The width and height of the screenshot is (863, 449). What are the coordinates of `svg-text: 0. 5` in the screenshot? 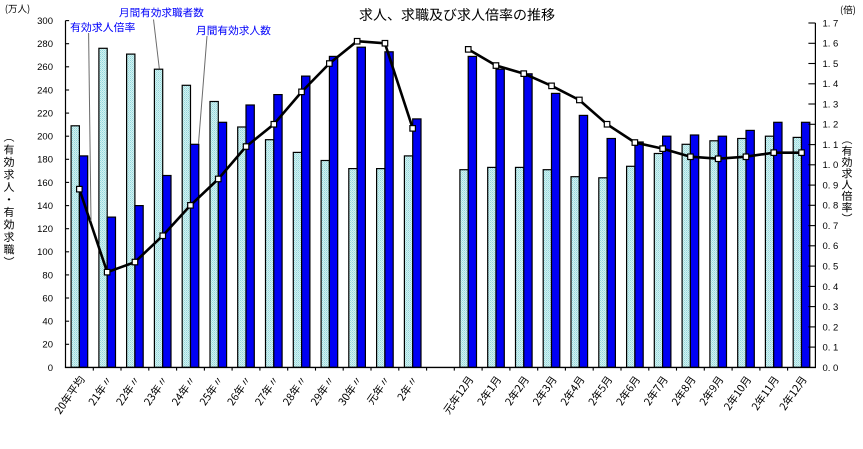 It's located at (831, 267).